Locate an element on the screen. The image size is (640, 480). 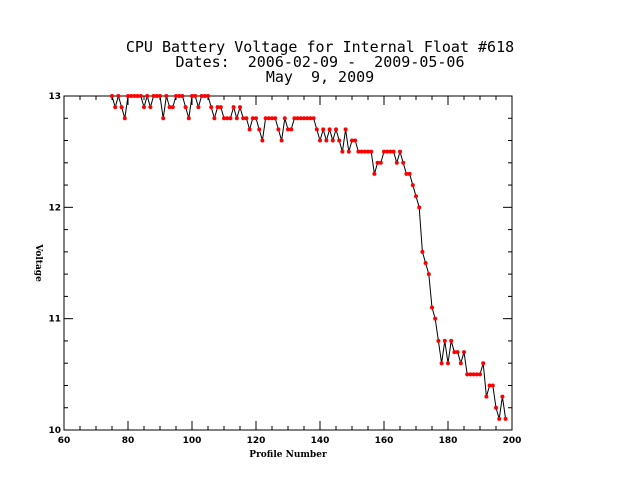
x-tick-label: 80 is located at coordinates (128, 441).